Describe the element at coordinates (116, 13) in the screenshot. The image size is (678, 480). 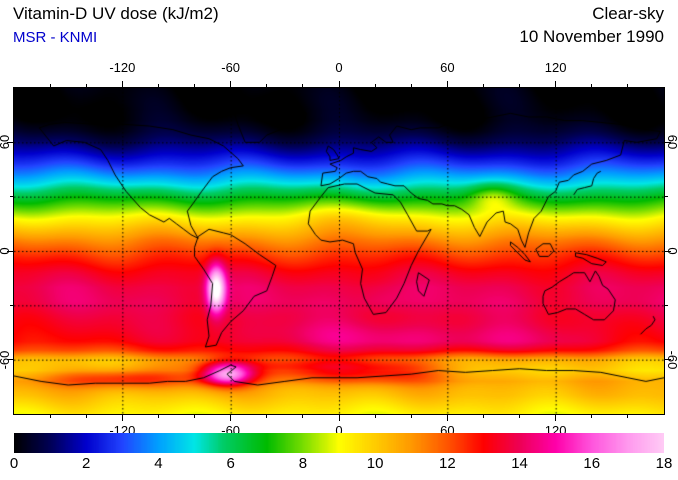
I see `chart-title: Vitamin-D UV dose (kJ/m2)` at that location.